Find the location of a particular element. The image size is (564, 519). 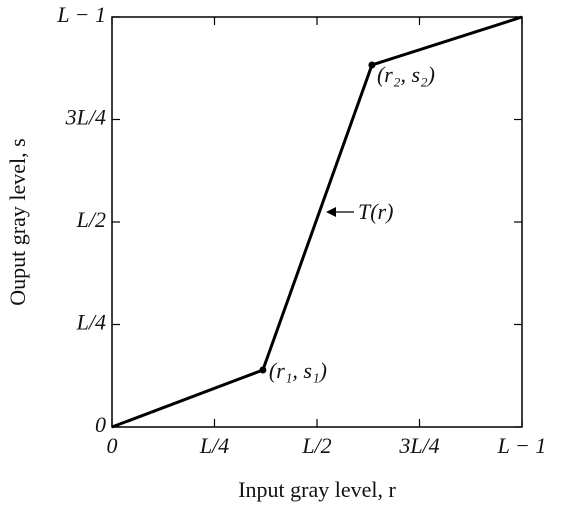

x-tick-label: L/4 is located at coordinates (214, 445).